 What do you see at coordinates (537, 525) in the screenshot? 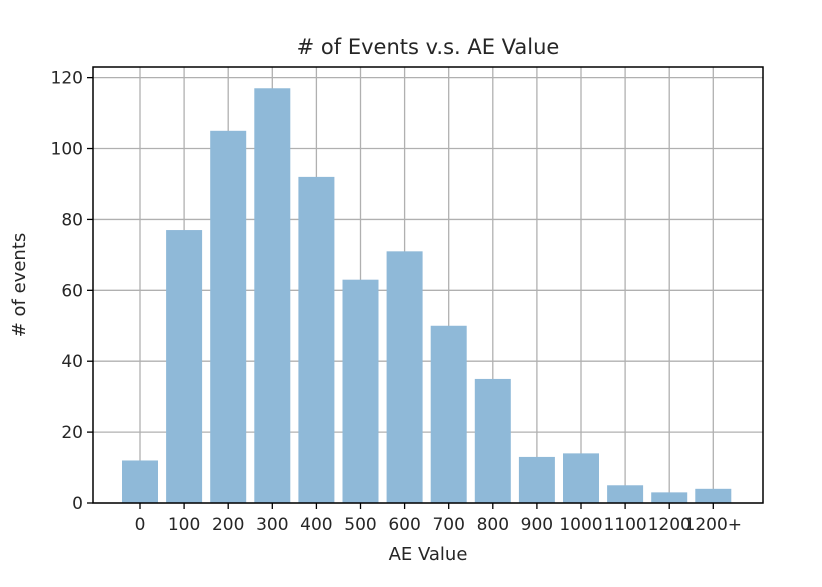
I see `x-tick-label: 900` at bounding box center [537, 525].